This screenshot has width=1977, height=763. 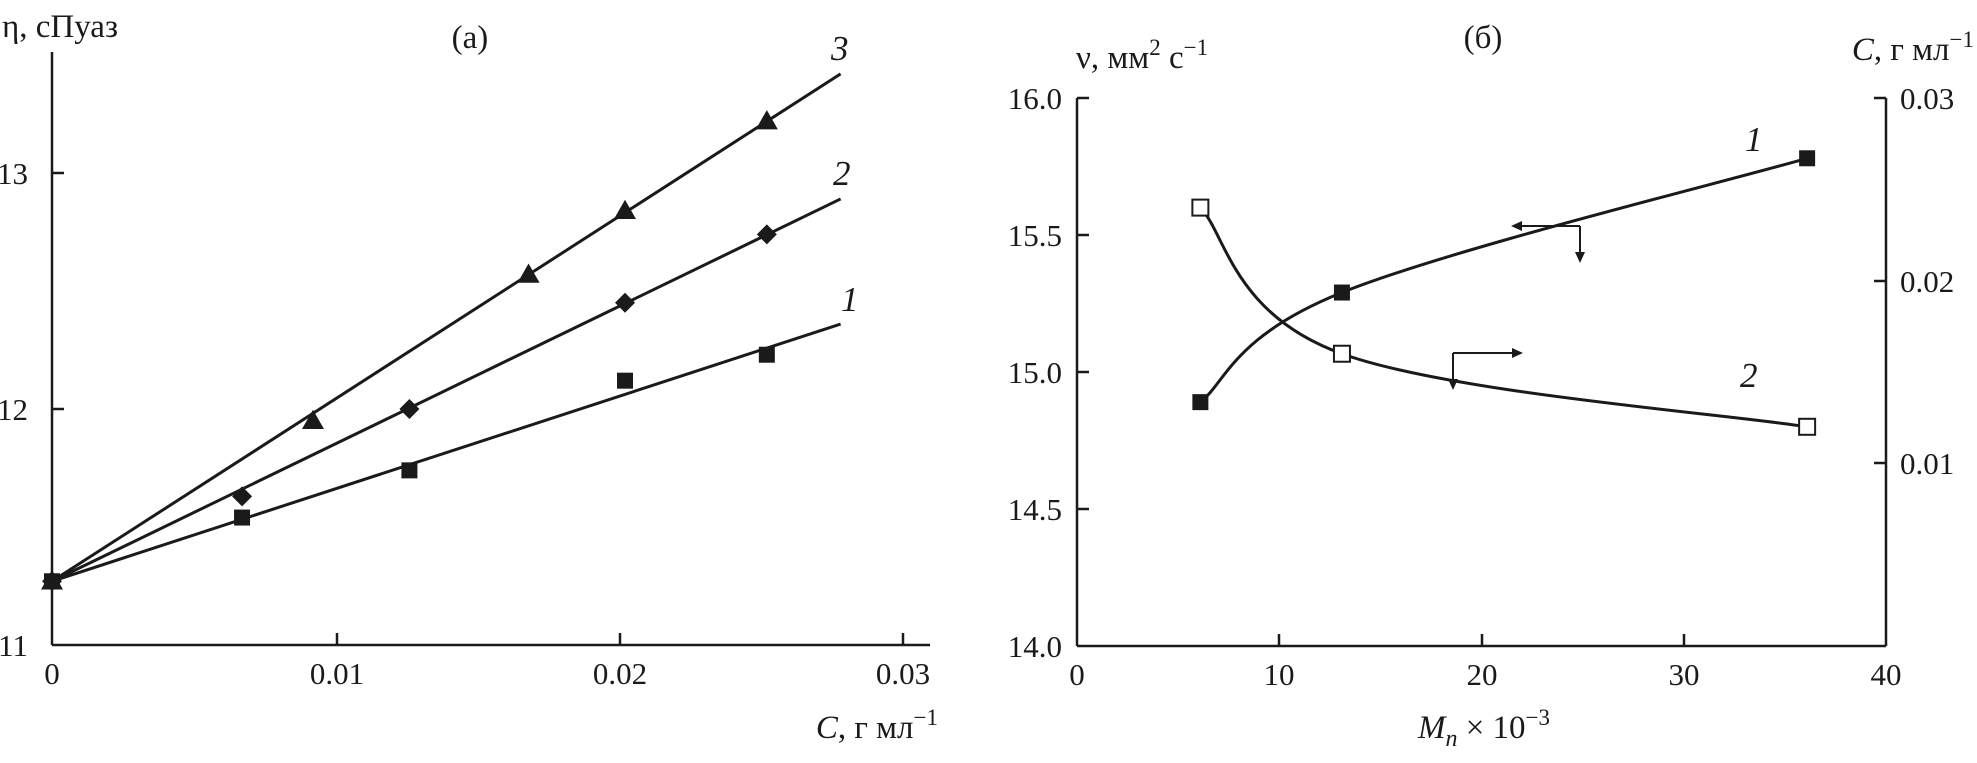 What do you see at coordinates (52, 673) in the screenshot?
I see `panel-a-x-tick-label: 0` at bounding box center [52, 673].